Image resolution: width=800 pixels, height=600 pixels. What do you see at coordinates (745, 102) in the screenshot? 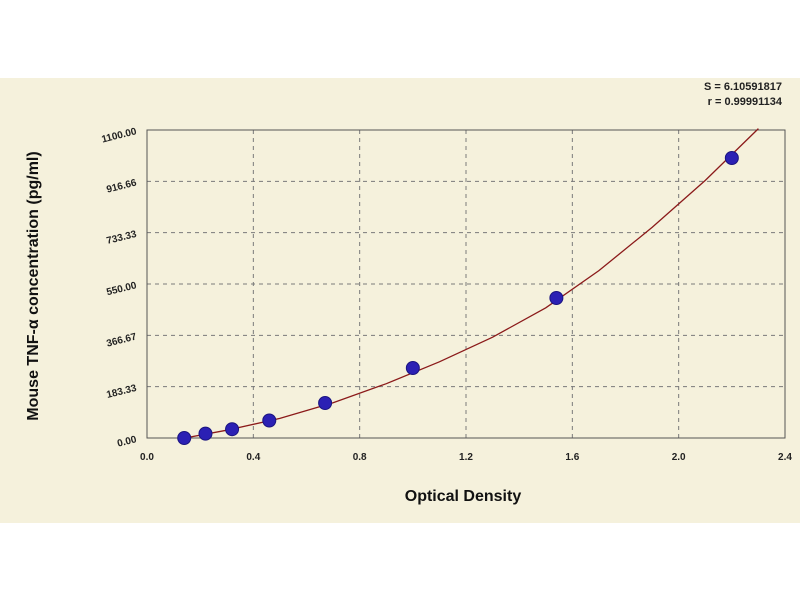
I see `fit-stat-r: r = 0.99991134` at bounding box center [745, 102].